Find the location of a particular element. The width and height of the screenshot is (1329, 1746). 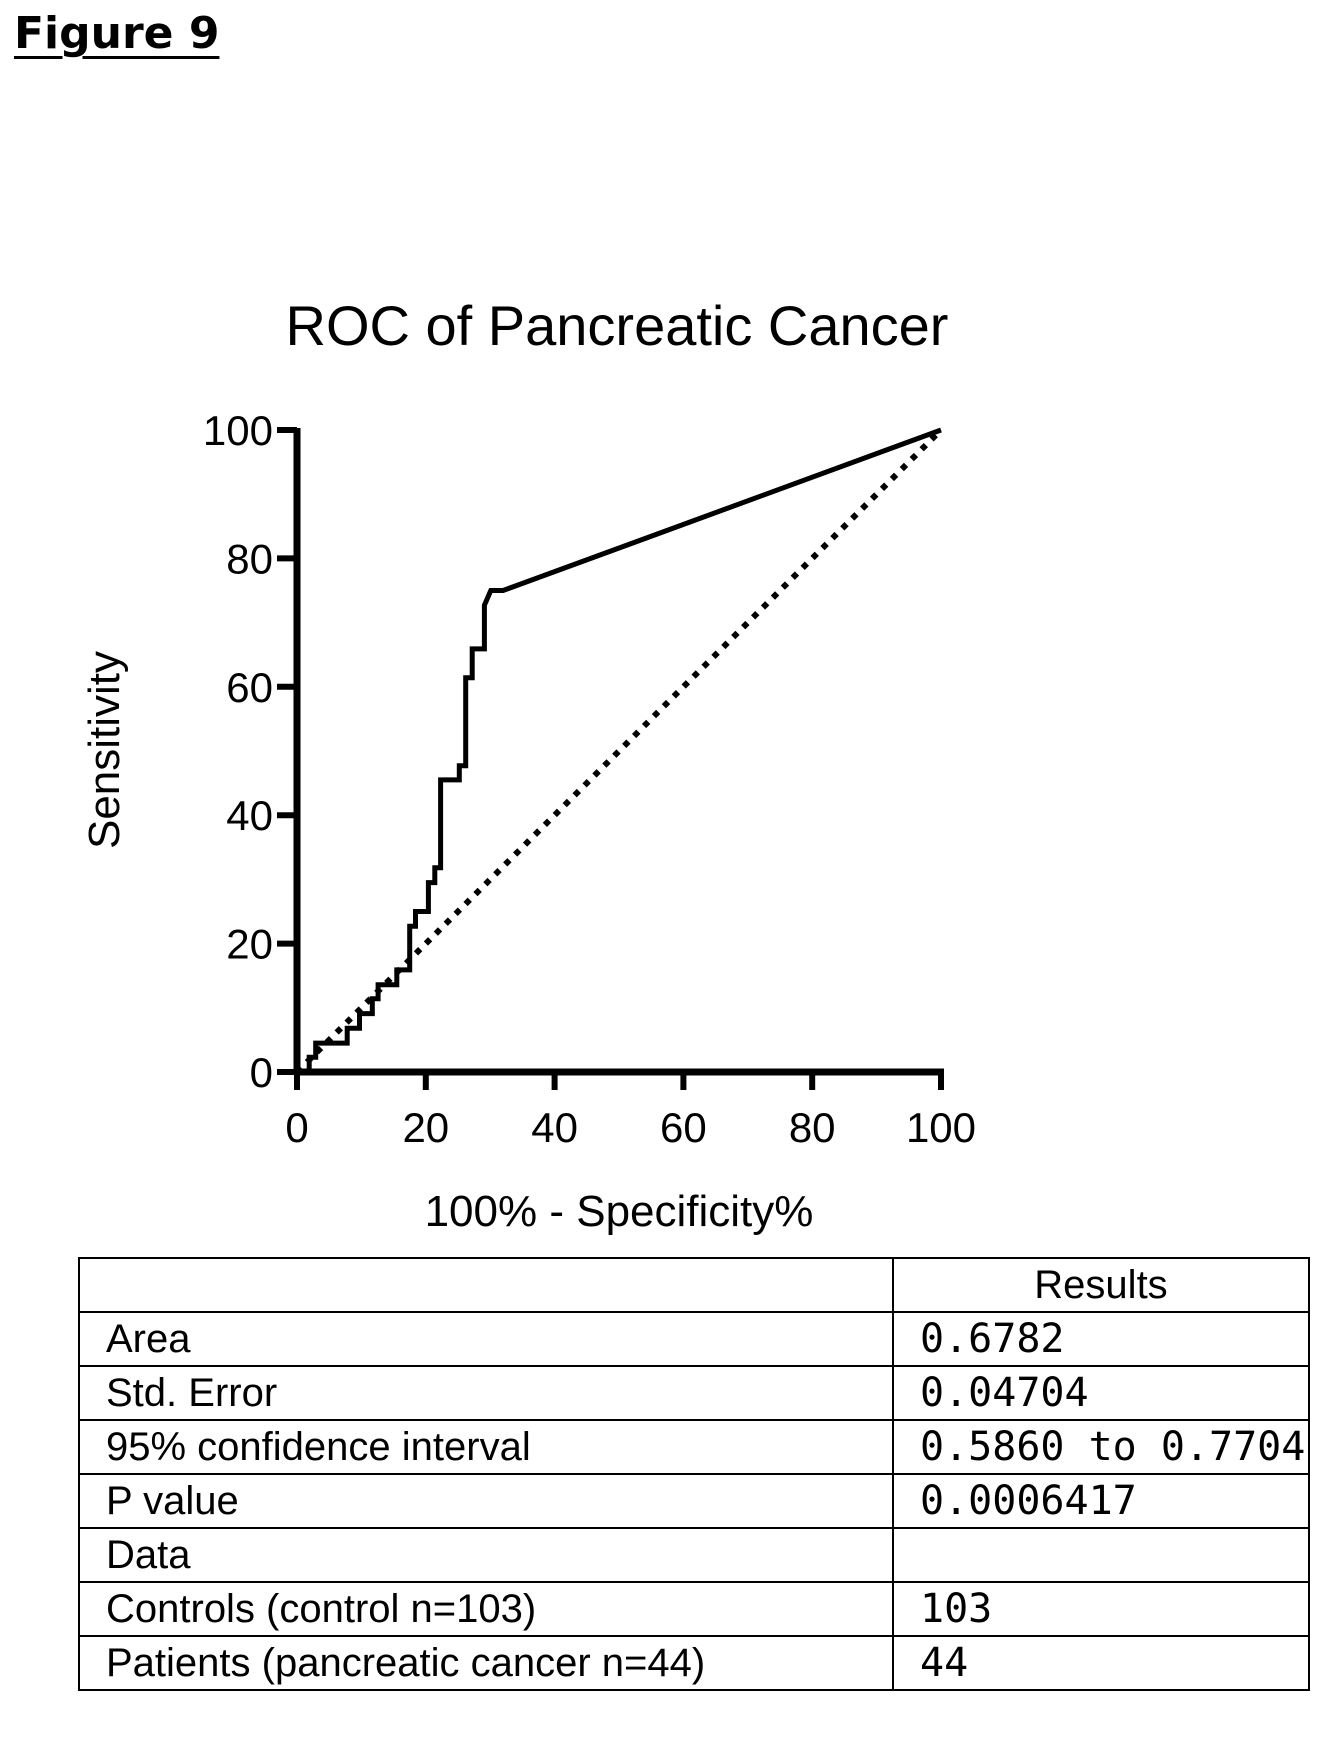

y-tick-label: 100 is located at coordinates (238, 430).